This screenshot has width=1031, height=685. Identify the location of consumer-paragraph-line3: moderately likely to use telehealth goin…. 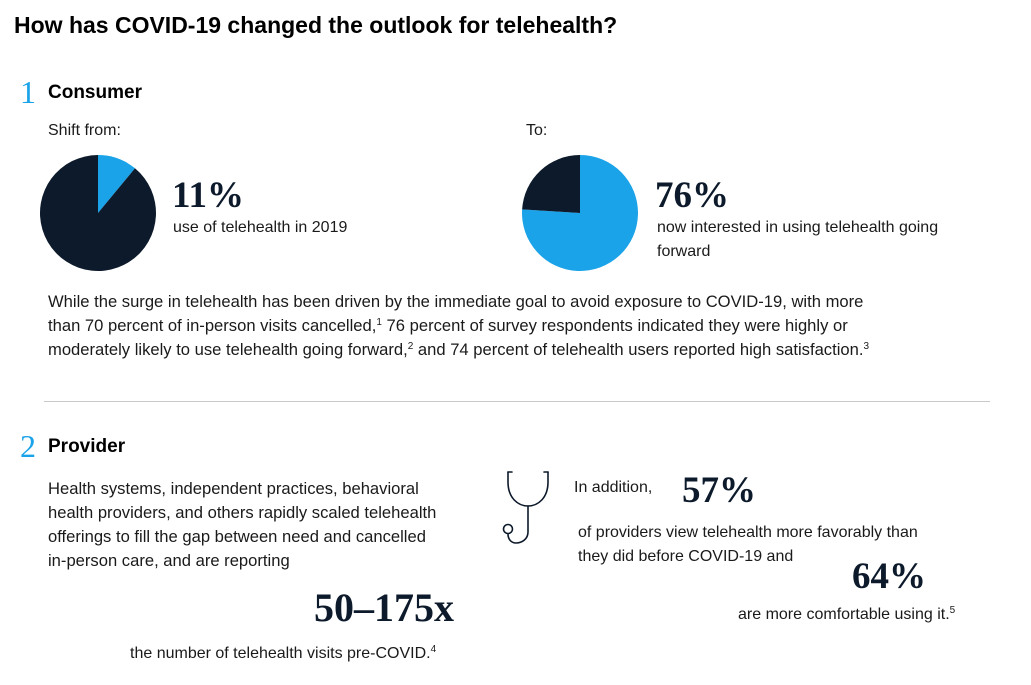
(458, 350).